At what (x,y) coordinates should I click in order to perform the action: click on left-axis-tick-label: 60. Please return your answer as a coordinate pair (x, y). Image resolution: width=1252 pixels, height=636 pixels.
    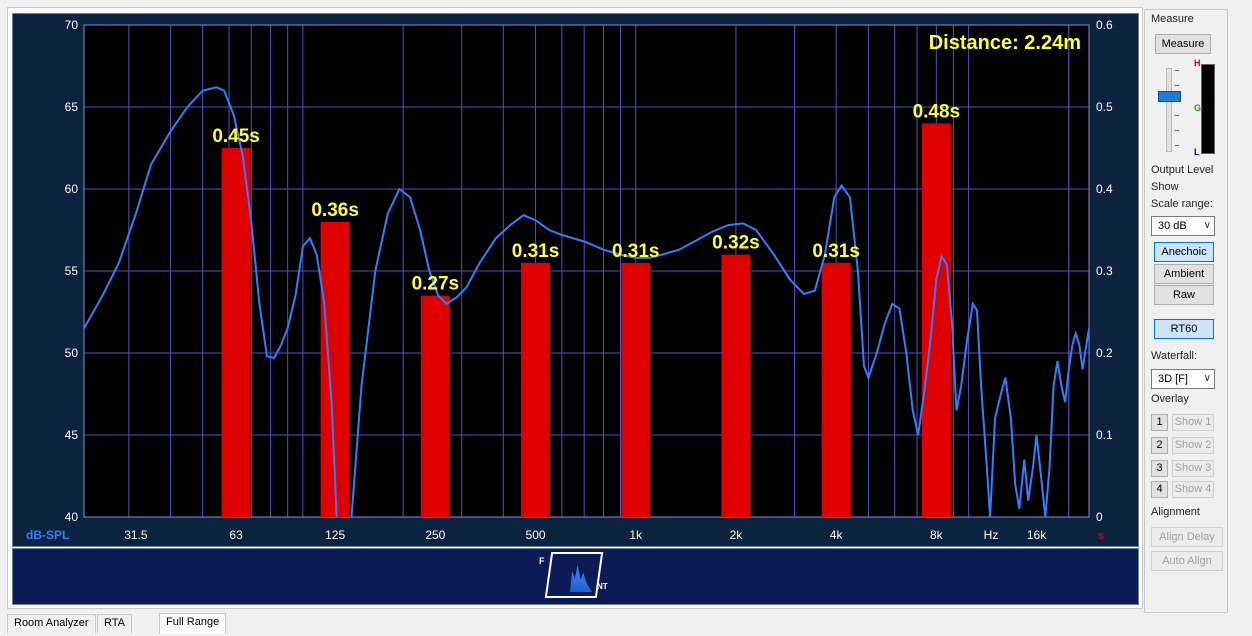
    Looking at the image, I should click on (72, 189).